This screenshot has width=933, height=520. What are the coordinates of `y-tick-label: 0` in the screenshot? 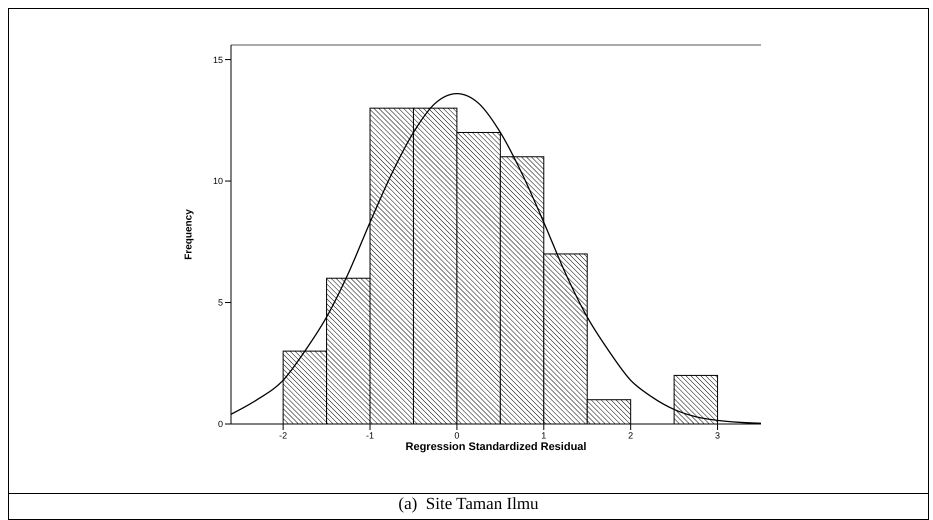 It's located at (220, 424).